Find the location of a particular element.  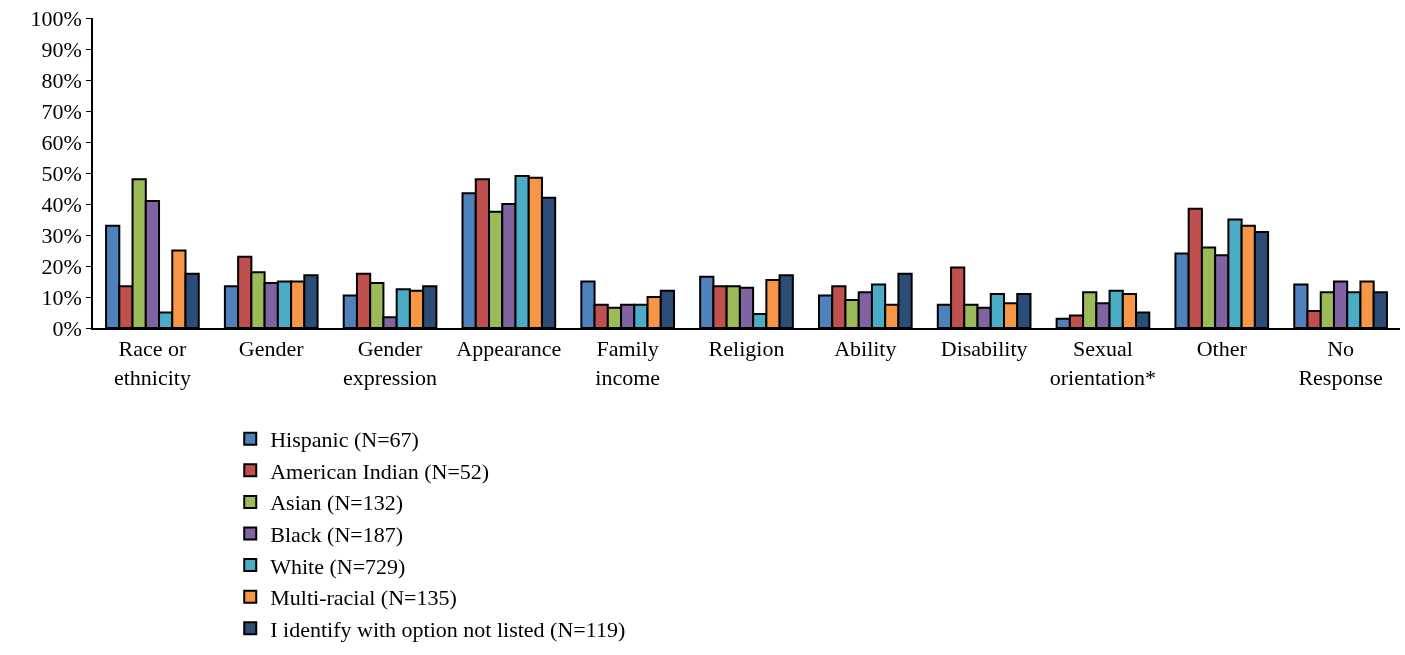

x-tick-label: Ability is located at coordinates (865, 349).